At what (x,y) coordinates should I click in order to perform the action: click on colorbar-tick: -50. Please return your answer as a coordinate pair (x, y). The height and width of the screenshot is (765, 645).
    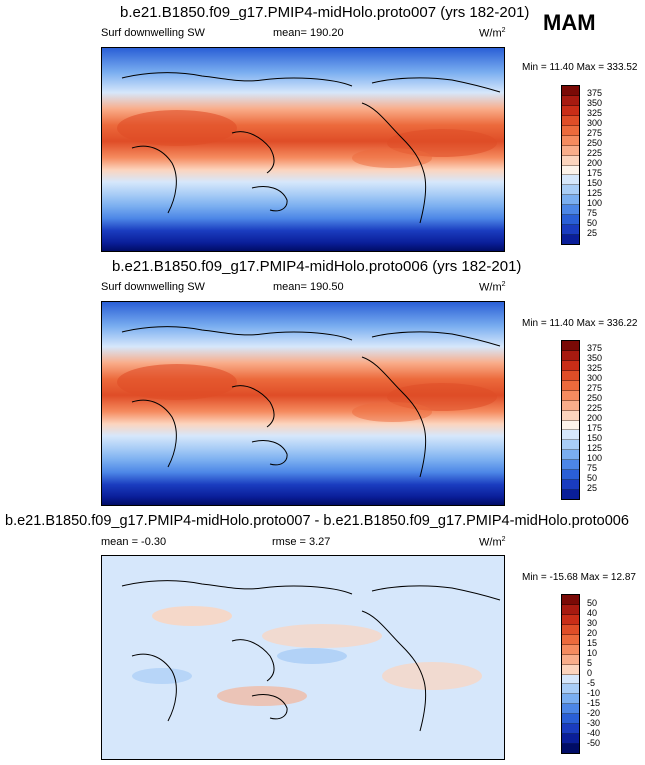
    Looking at the image, I should click on (594, 743).